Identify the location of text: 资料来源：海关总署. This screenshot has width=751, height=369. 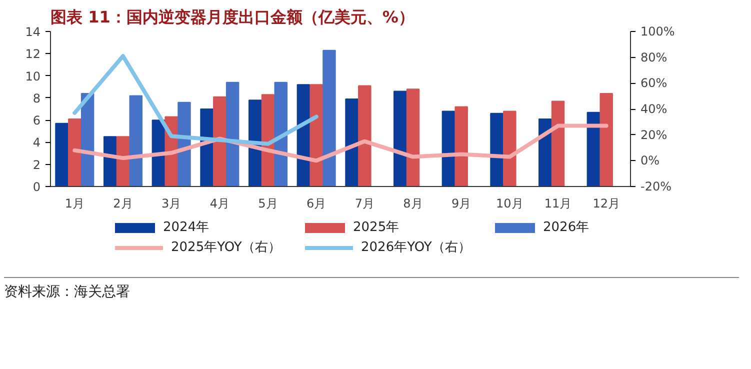
(371, 289).